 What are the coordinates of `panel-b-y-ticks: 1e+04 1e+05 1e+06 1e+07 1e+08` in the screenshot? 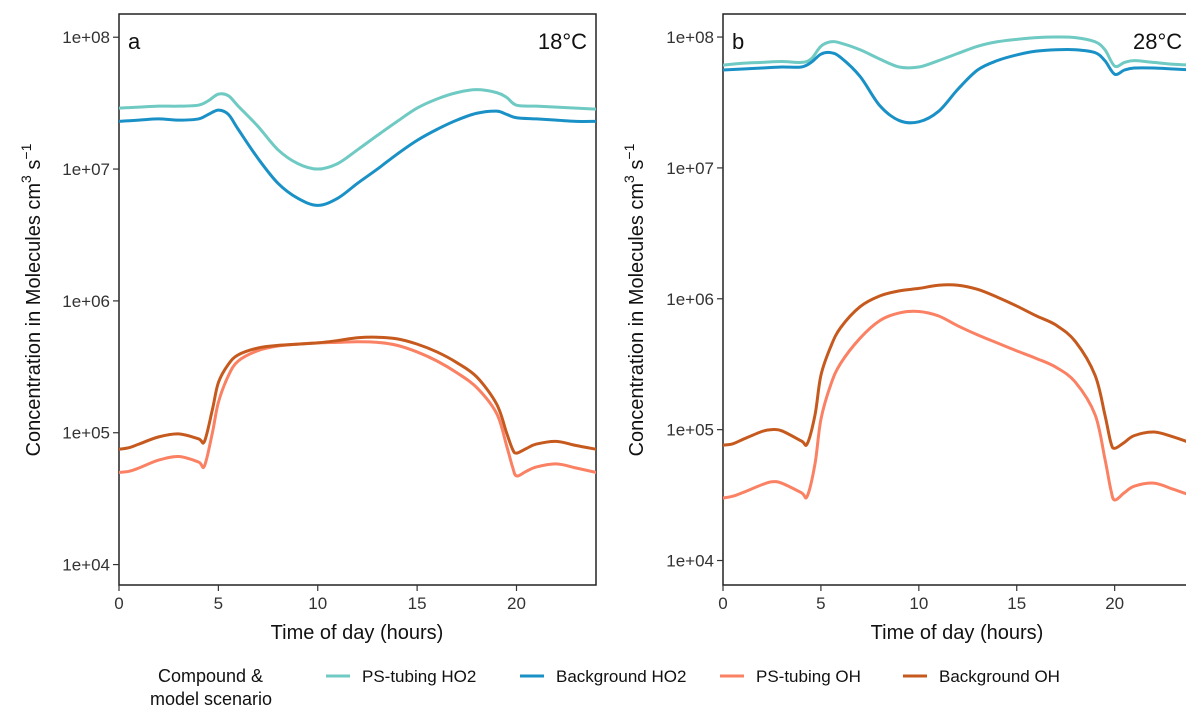 It's located at (694, 299).